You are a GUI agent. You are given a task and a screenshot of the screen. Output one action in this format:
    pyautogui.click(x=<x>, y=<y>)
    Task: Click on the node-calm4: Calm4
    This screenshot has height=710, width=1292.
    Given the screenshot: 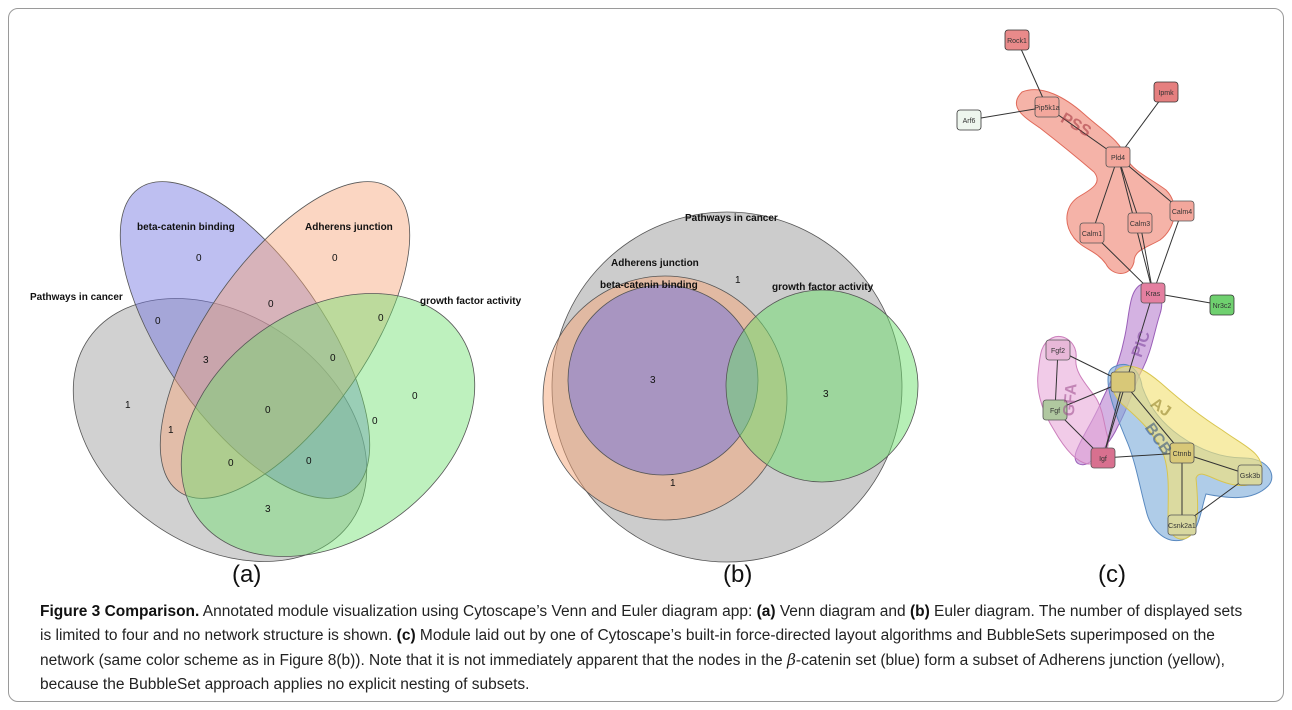 What is the action you would take?
    pyautogui.click(x=1182, y=211)
    